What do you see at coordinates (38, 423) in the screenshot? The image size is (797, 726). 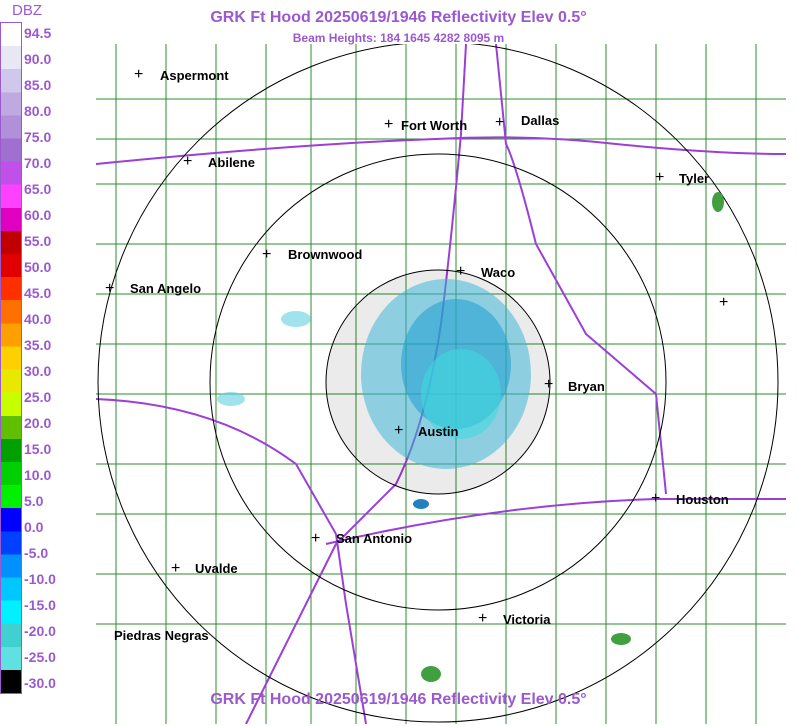 I see `legend-label: 20.0` at bounding box center [38, 423].